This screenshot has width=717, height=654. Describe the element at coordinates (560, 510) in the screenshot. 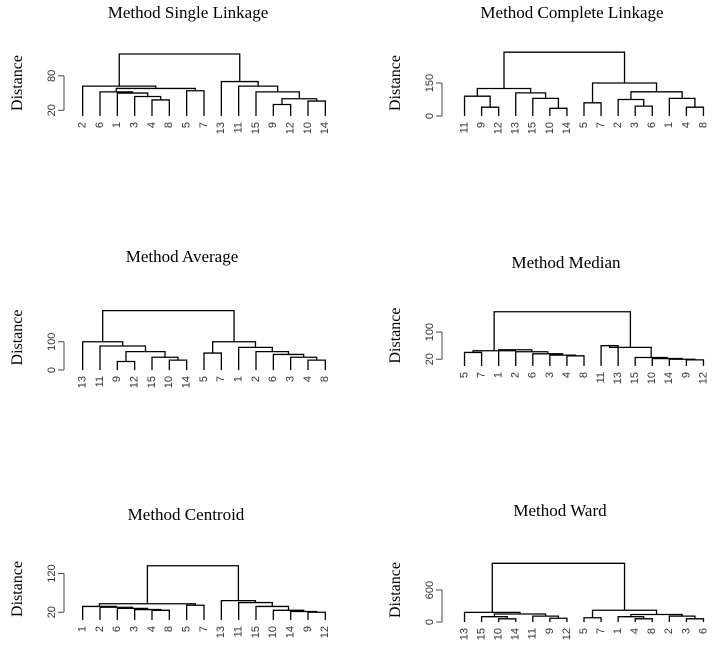

I see `chart-title: Method Ward` at that location.